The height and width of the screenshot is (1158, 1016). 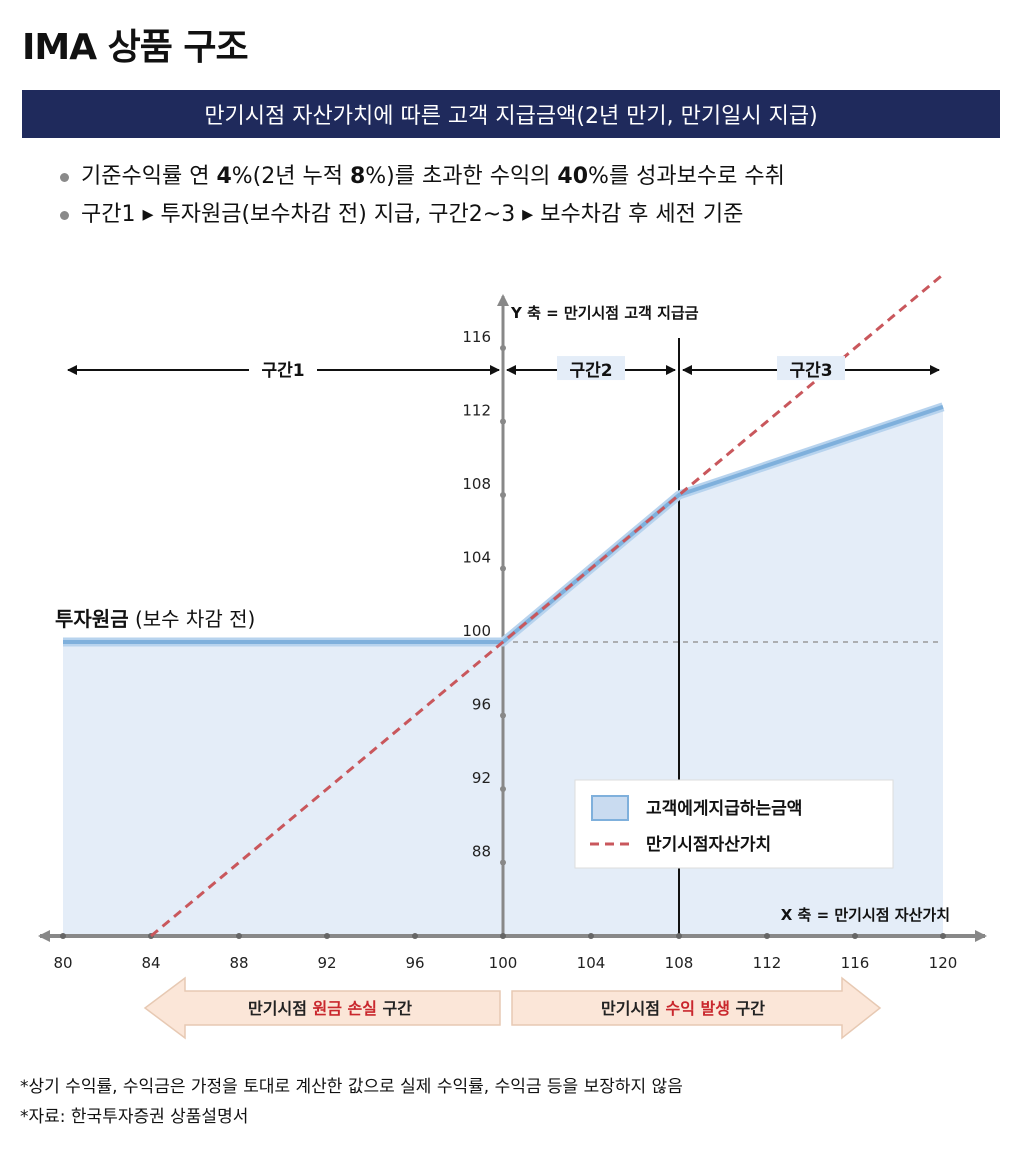 I want to click on profit-zone-arrow: 만기시점 수익 발생 구간, so click(x=696, y=1008).